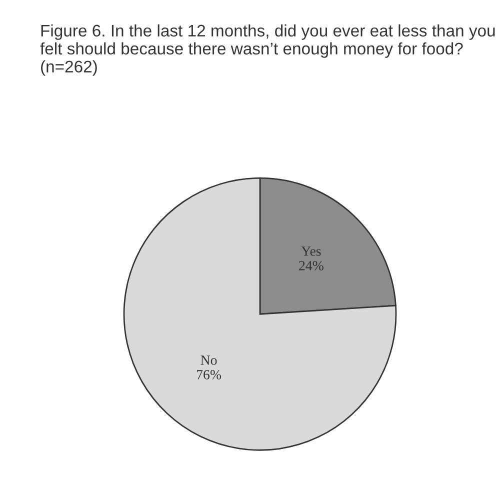 The image size is (500, 487). What do you see at coordinates (311, 251) in the screenshot?
I see `slice-label: Yes` at bounding box center [311, 251].